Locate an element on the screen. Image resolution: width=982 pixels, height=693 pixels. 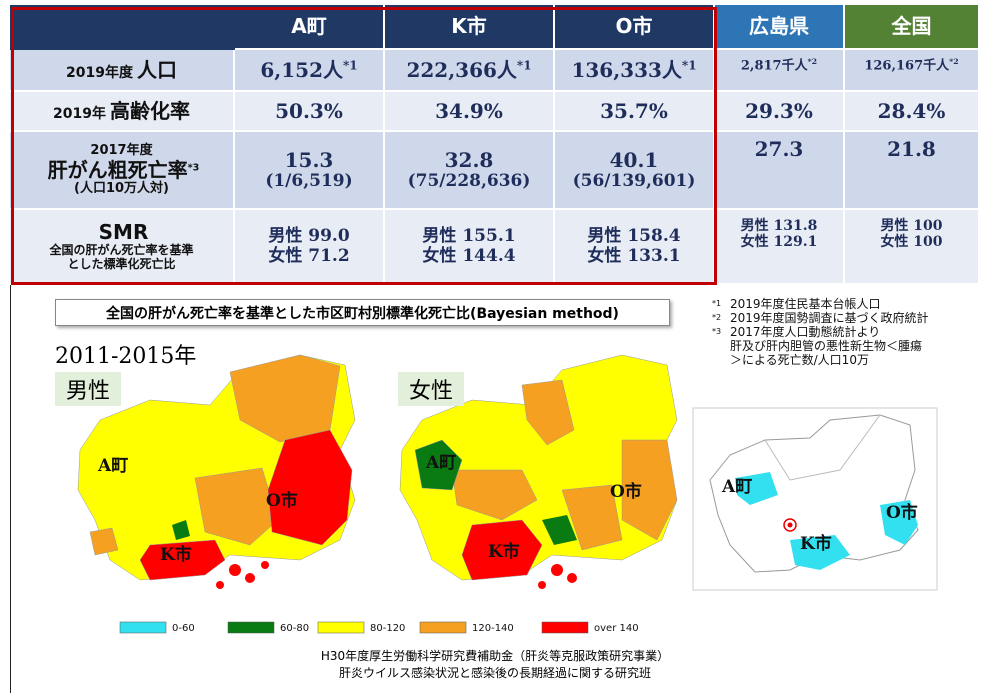
cell-value: 28.4% is located at coordinates (912, 111).